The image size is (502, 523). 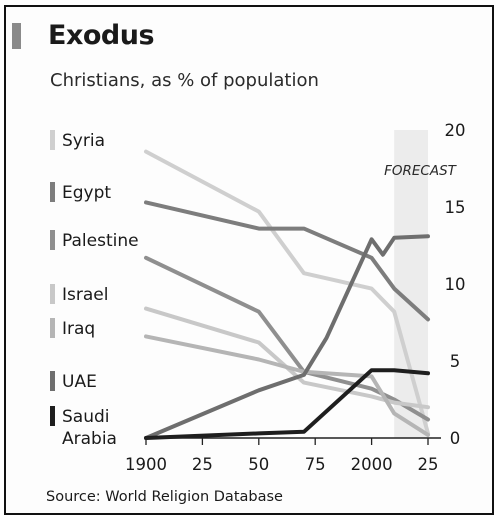 I want to click on legend-label: Iraq, so click(x=78, y=329).